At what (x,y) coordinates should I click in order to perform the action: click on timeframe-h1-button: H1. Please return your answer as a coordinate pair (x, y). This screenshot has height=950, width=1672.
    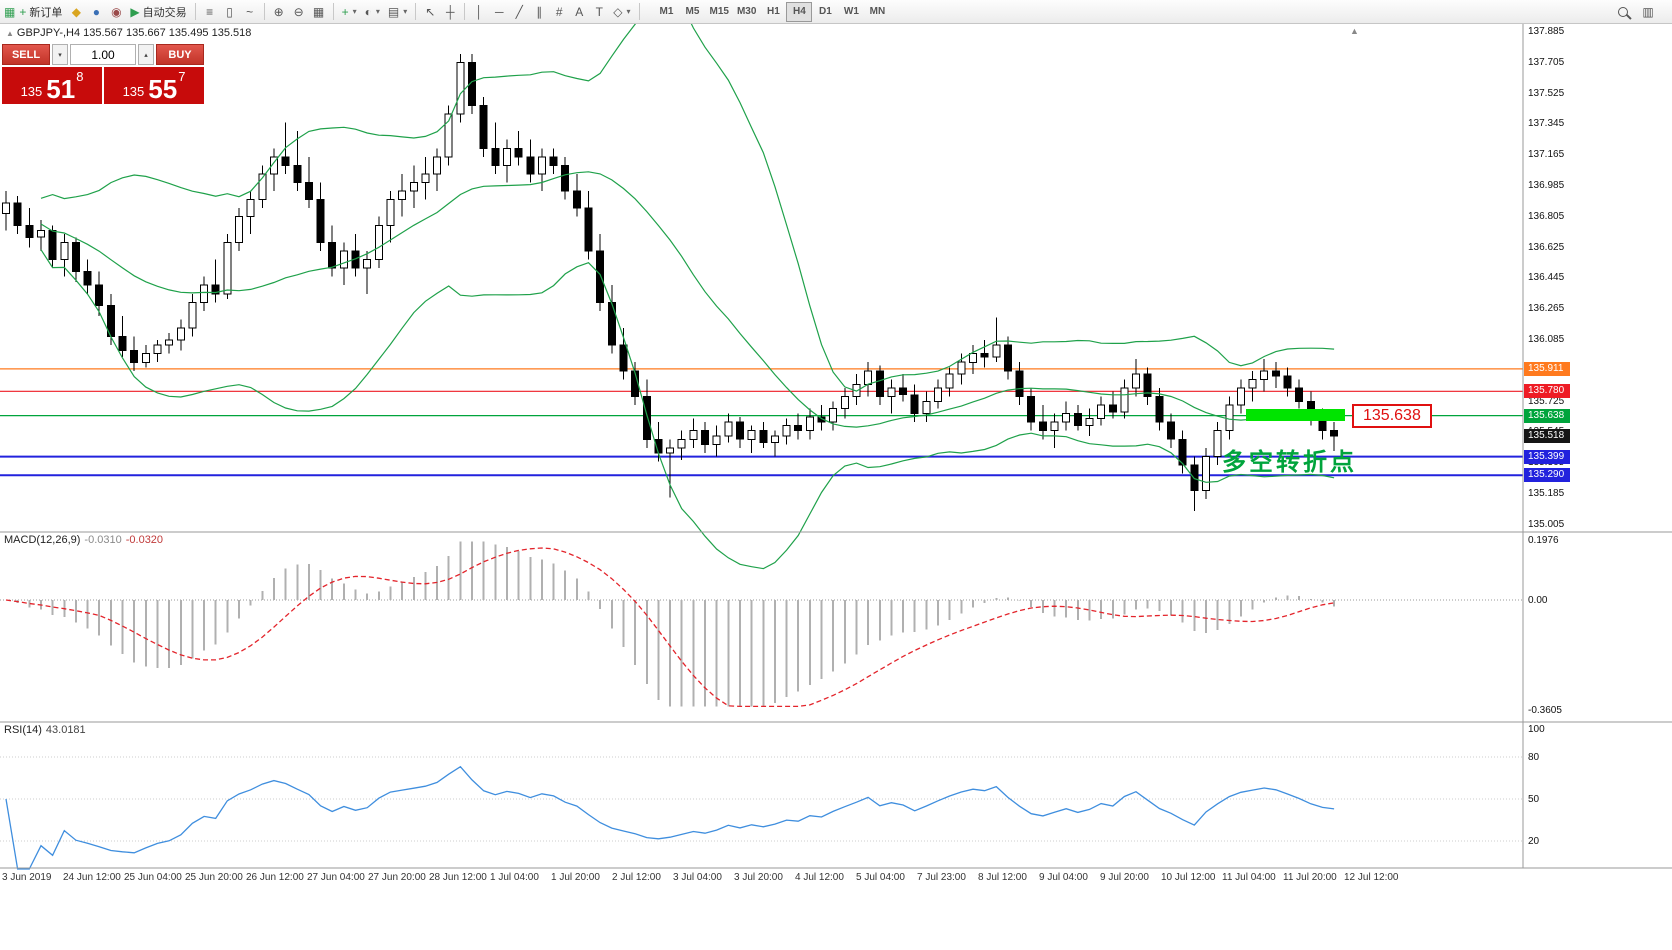
    Looking at the image, I should click on (773, 12).